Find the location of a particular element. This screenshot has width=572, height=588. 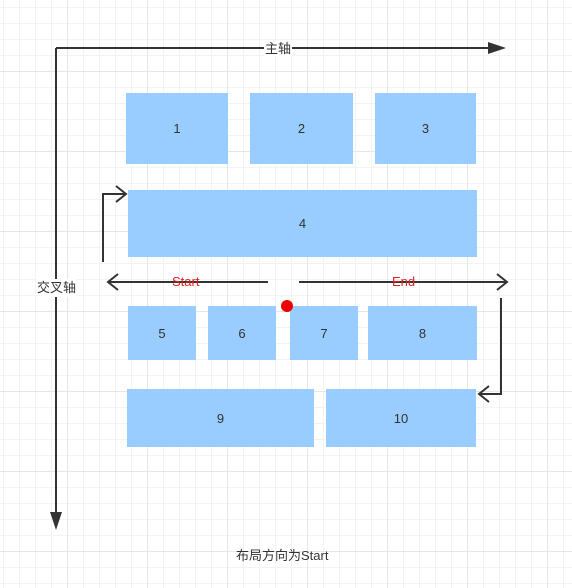

flex-item-label: 7 is located at coordinates (324, 333).